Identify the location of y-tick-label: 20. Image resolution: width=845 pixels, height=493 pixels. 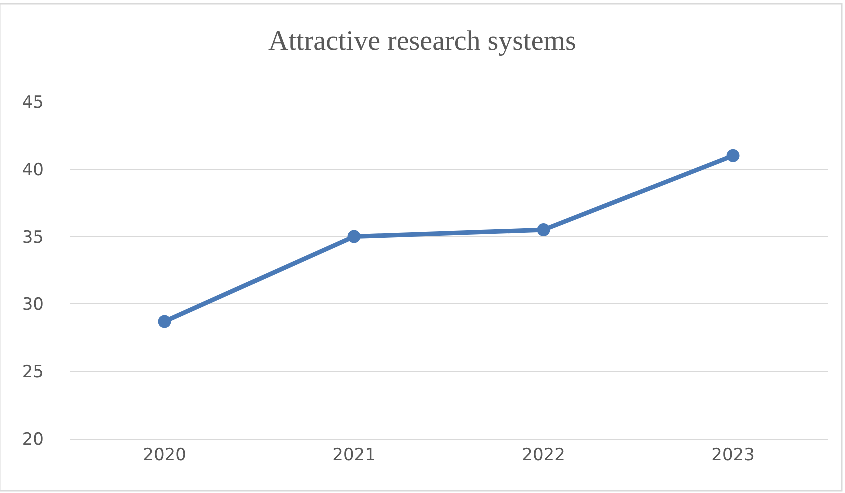
(33, 440).